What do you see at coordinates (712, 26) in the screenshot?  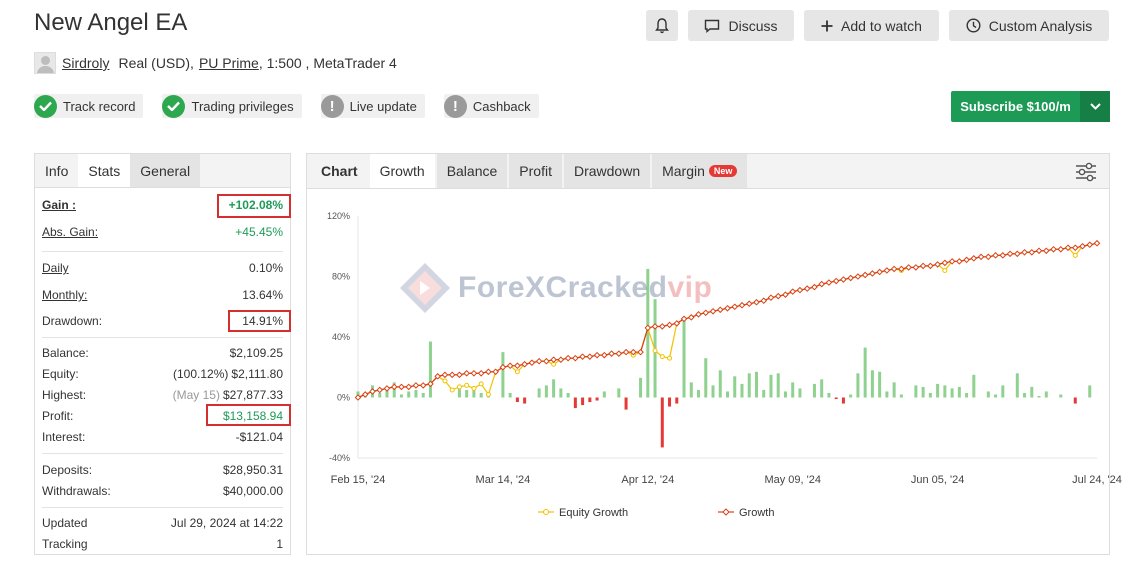 I see `chat-icon` at bounding box center [712, 26].